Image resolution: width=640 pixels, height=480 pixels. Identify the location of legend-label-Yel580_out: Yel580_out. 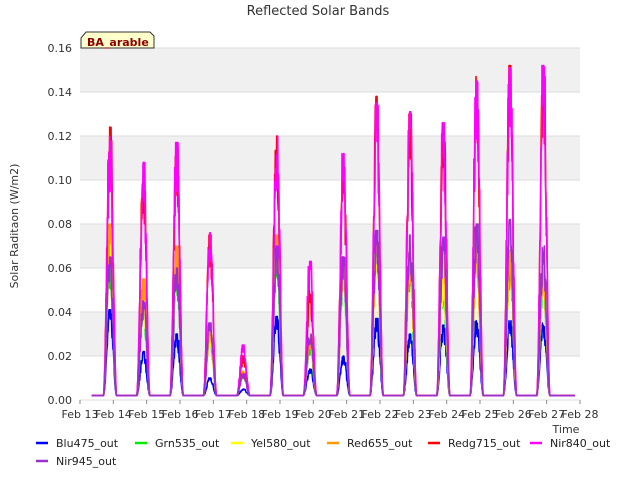
(280, 443).